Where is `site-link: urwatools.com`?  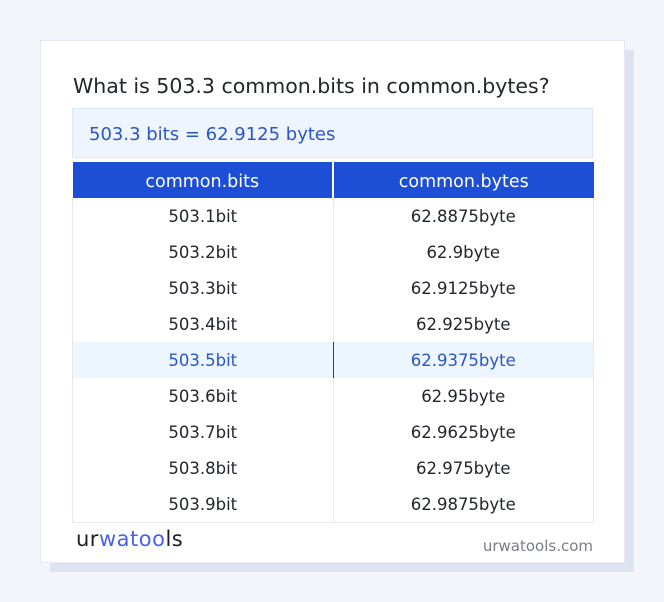
site-link: urwatools.com is located at coordinates (537, 546).